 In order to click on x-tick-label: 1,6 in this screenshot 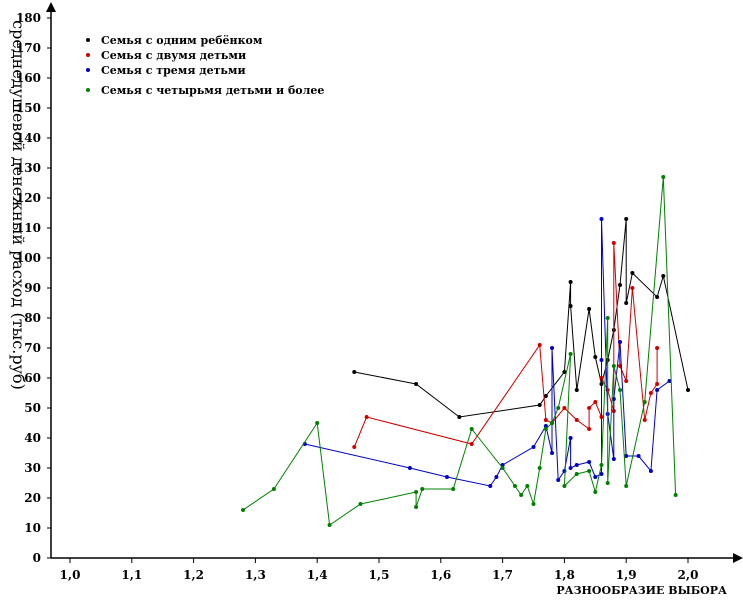, I will do `click(440, 575)`.